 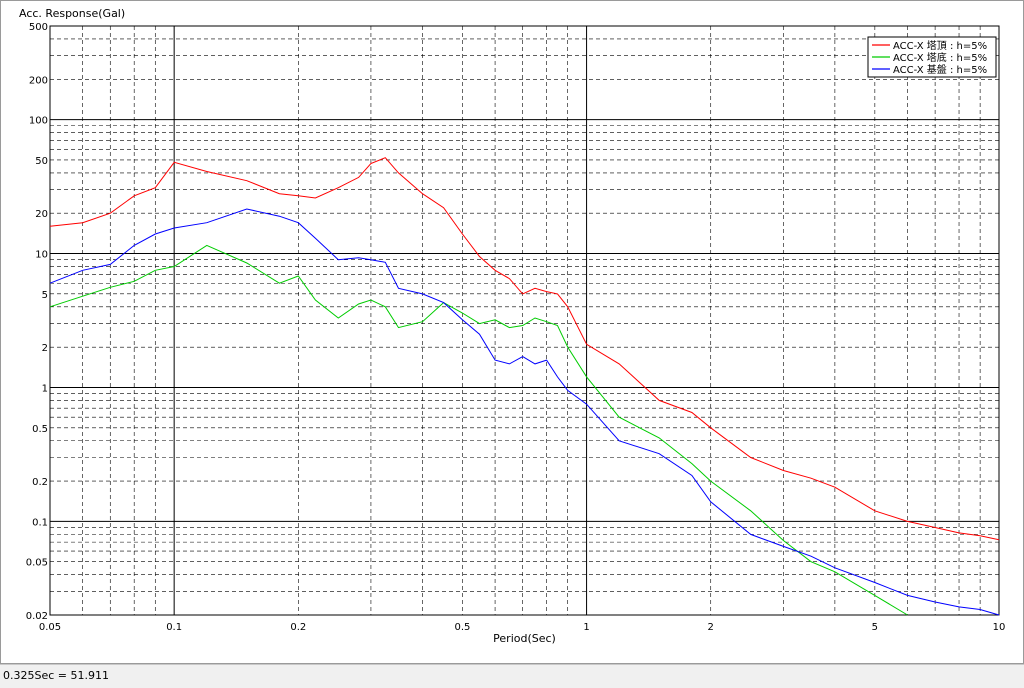 I want to click on y-tick-label: 0.05, so click(x=37, y=563).